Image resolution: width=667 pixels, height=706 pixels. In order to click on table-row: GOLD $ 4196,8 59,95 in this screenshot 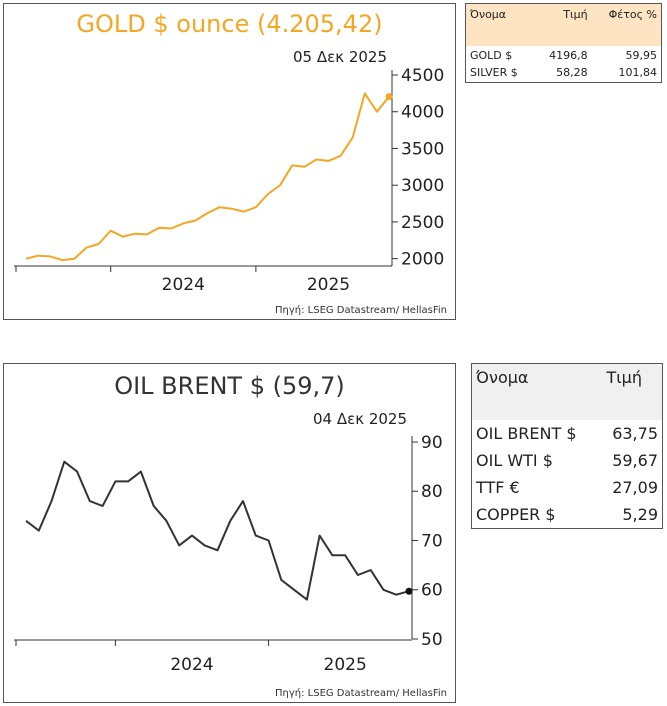, I will do `click(564, 55)`.